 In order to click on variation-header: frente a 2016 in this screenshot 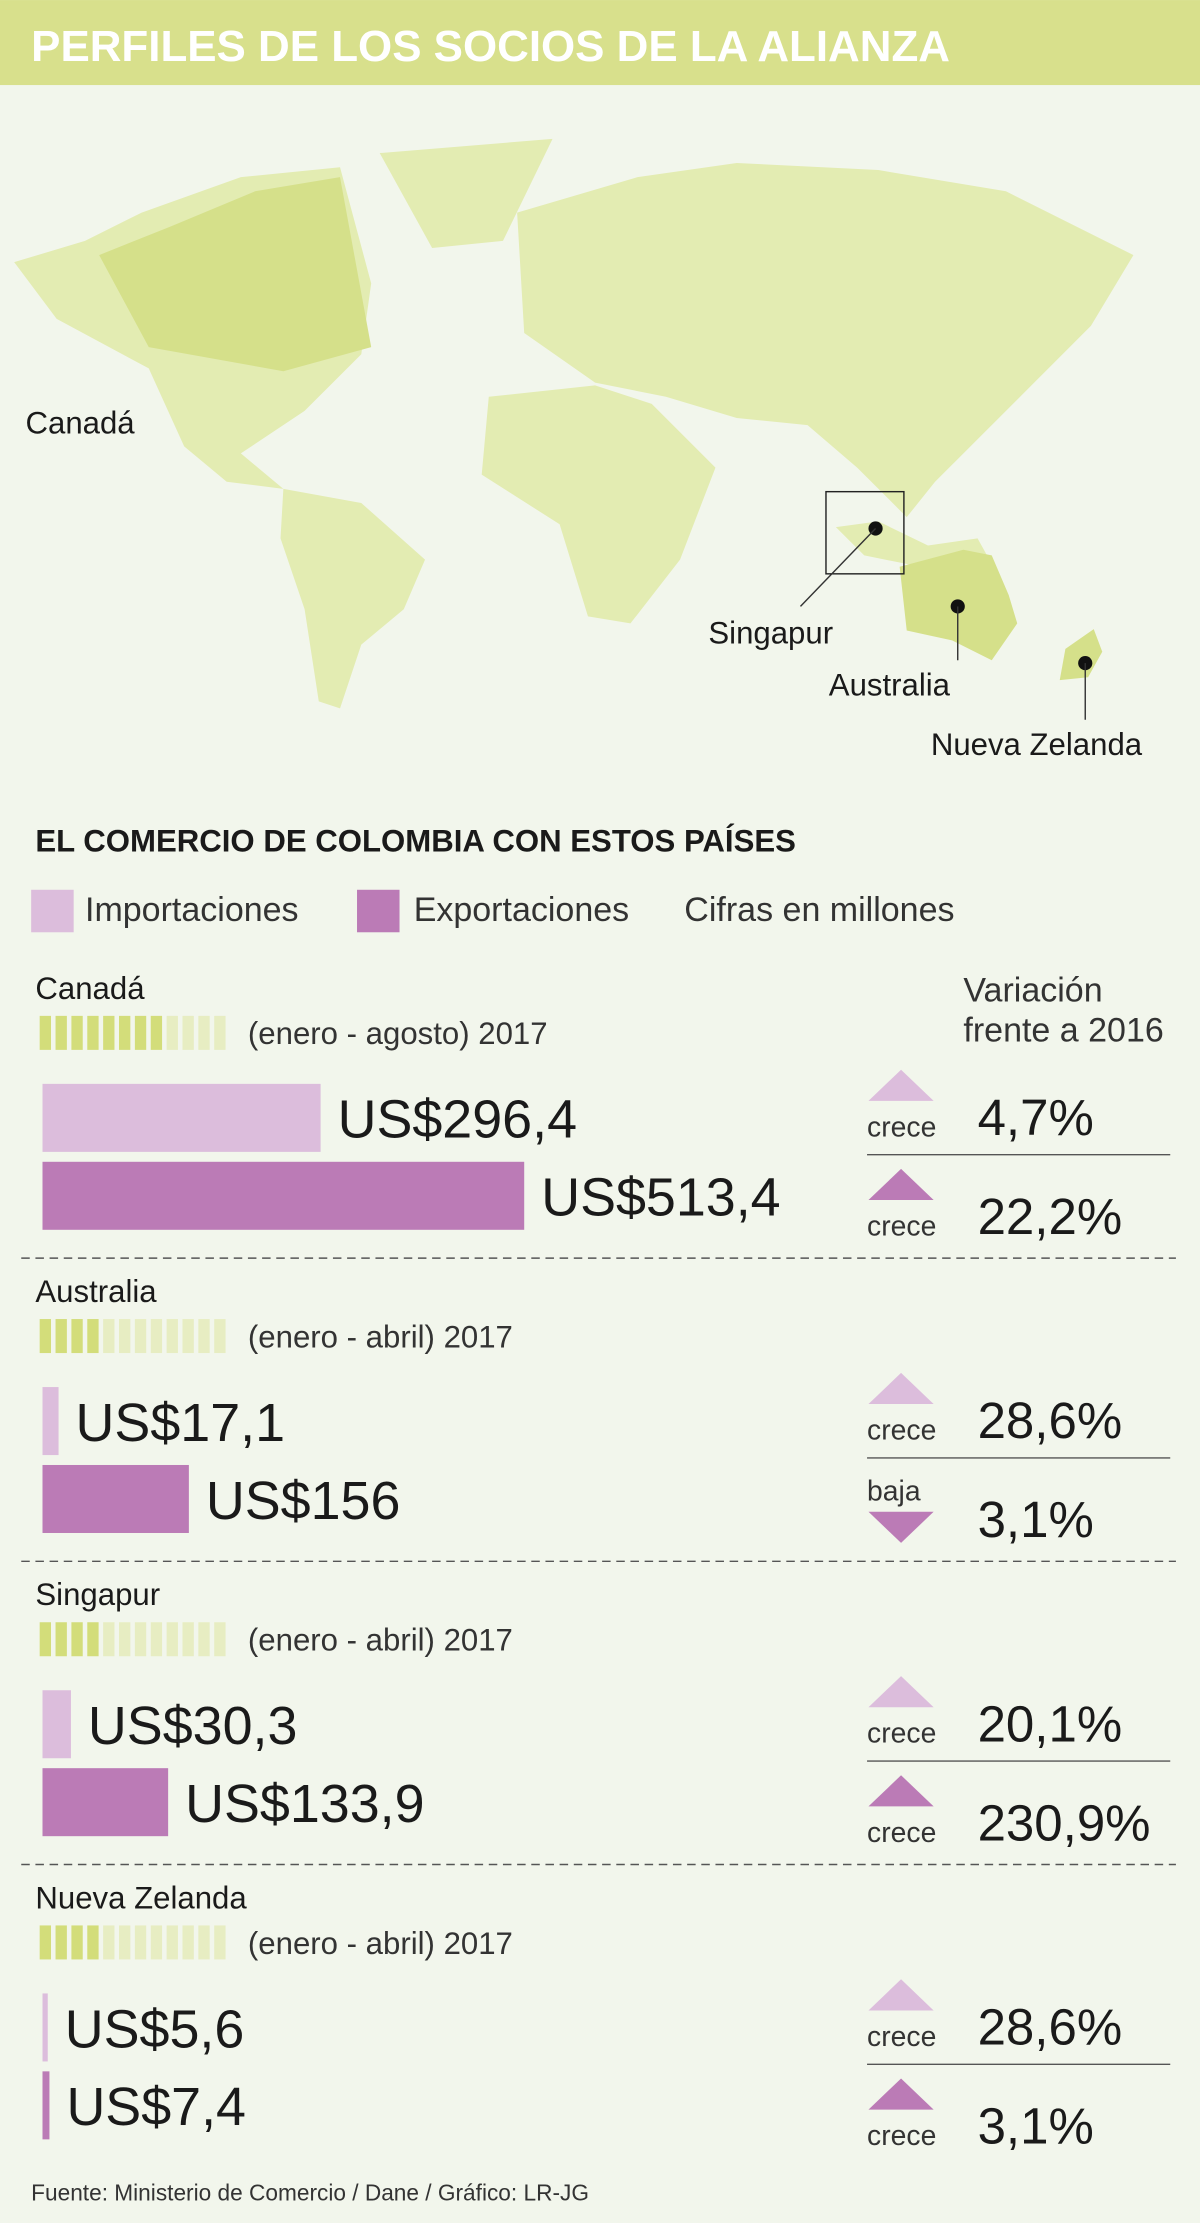, I will do `click(1063, 1030)`.